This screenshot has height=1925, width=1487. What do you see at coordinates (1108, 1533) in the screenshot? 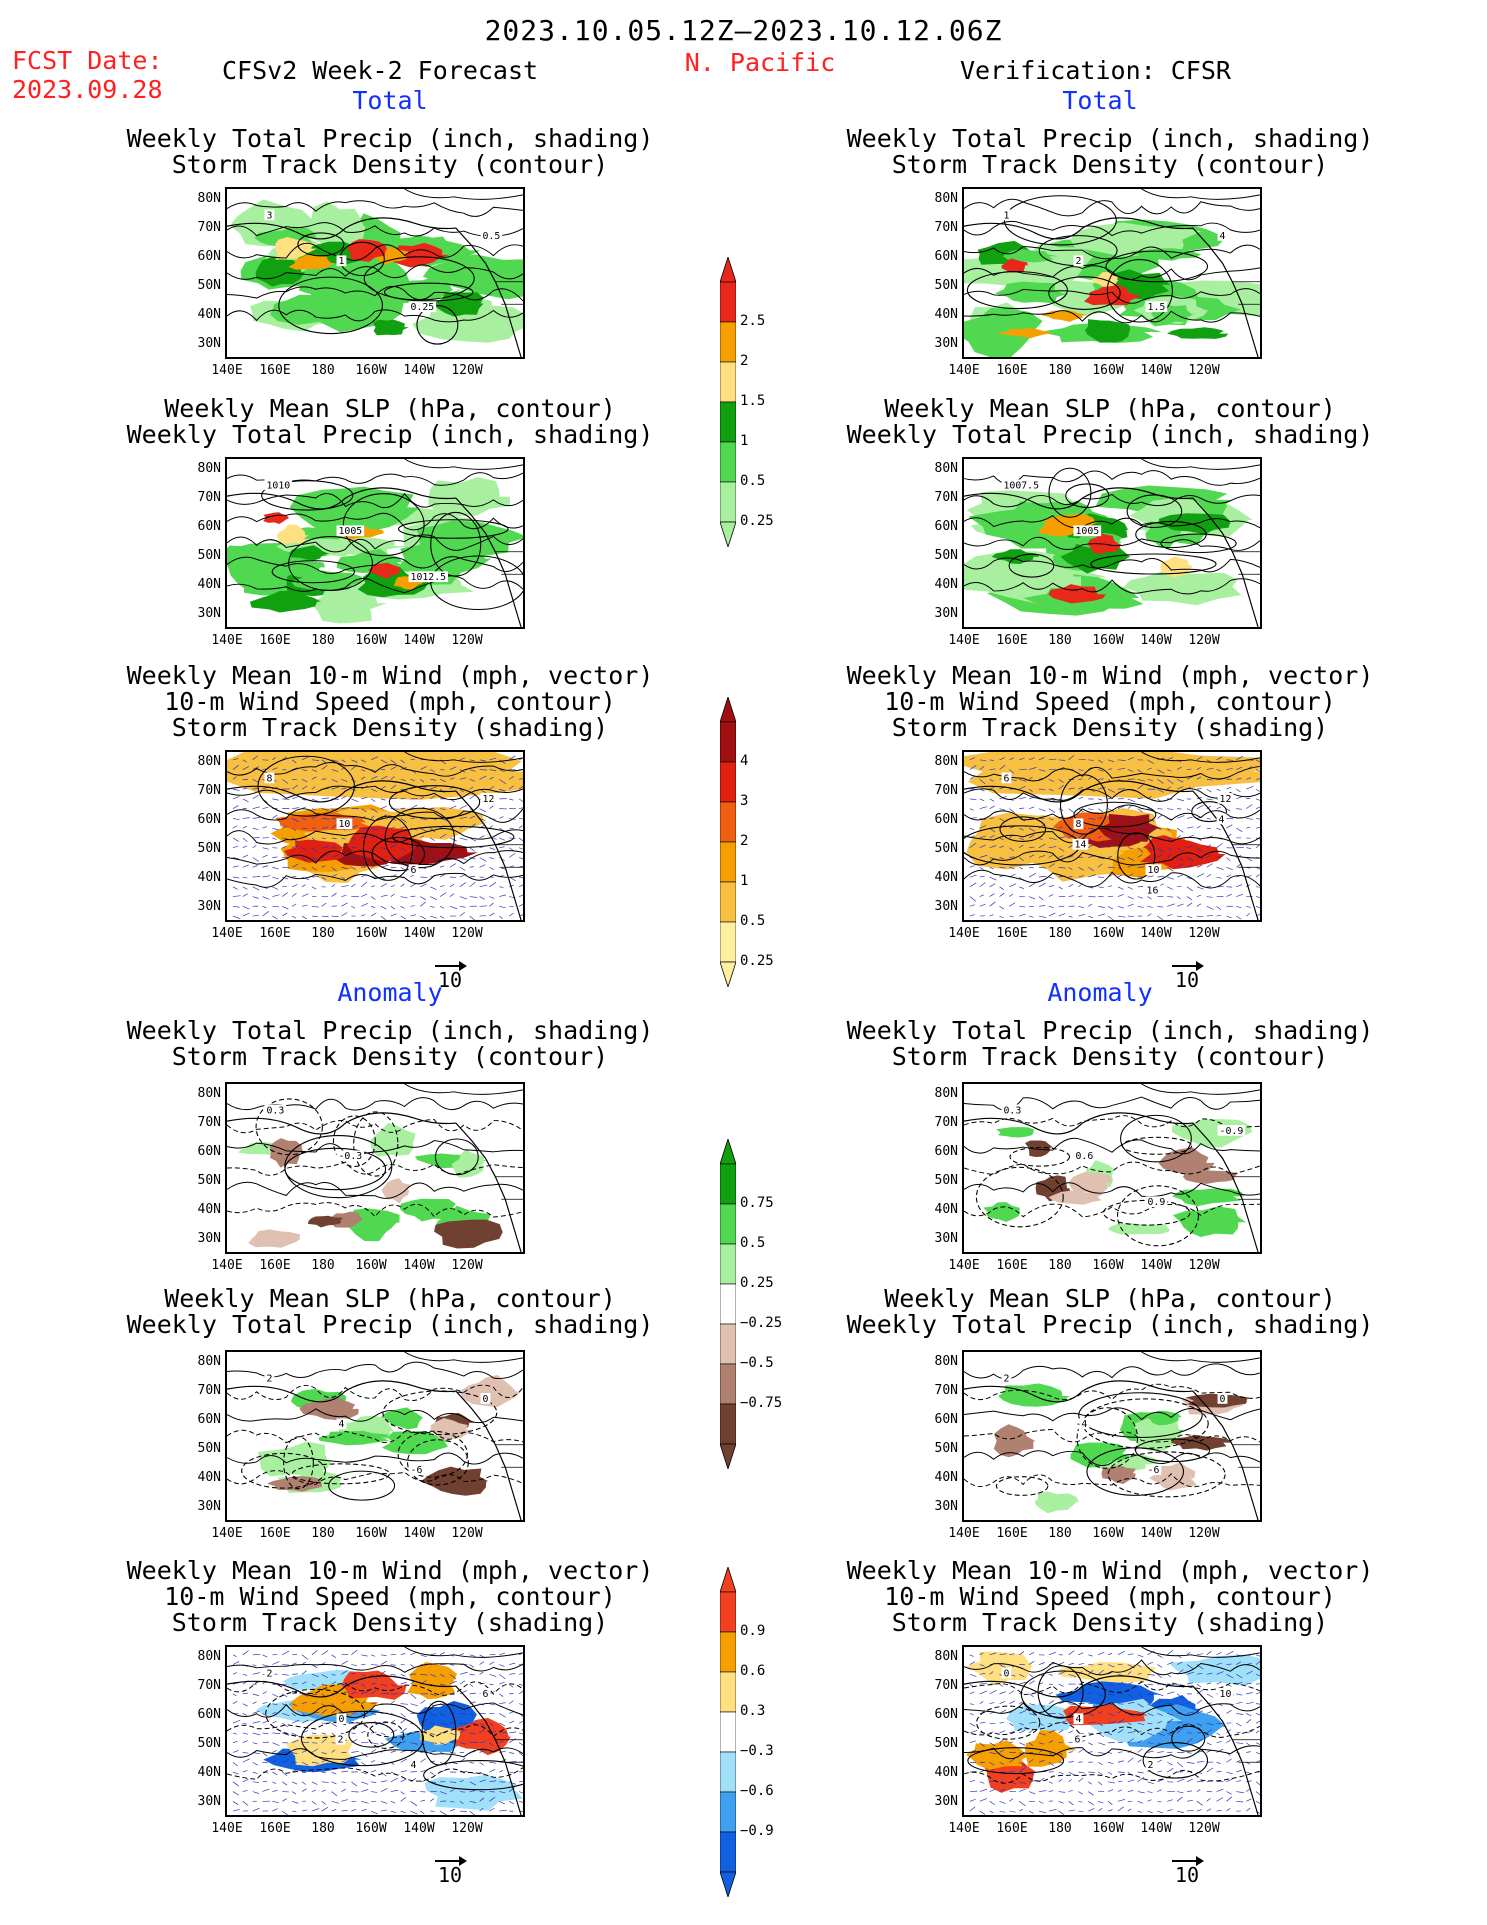
I see `lon-tick-label: 160W` at bounding box center [1108, 1533].